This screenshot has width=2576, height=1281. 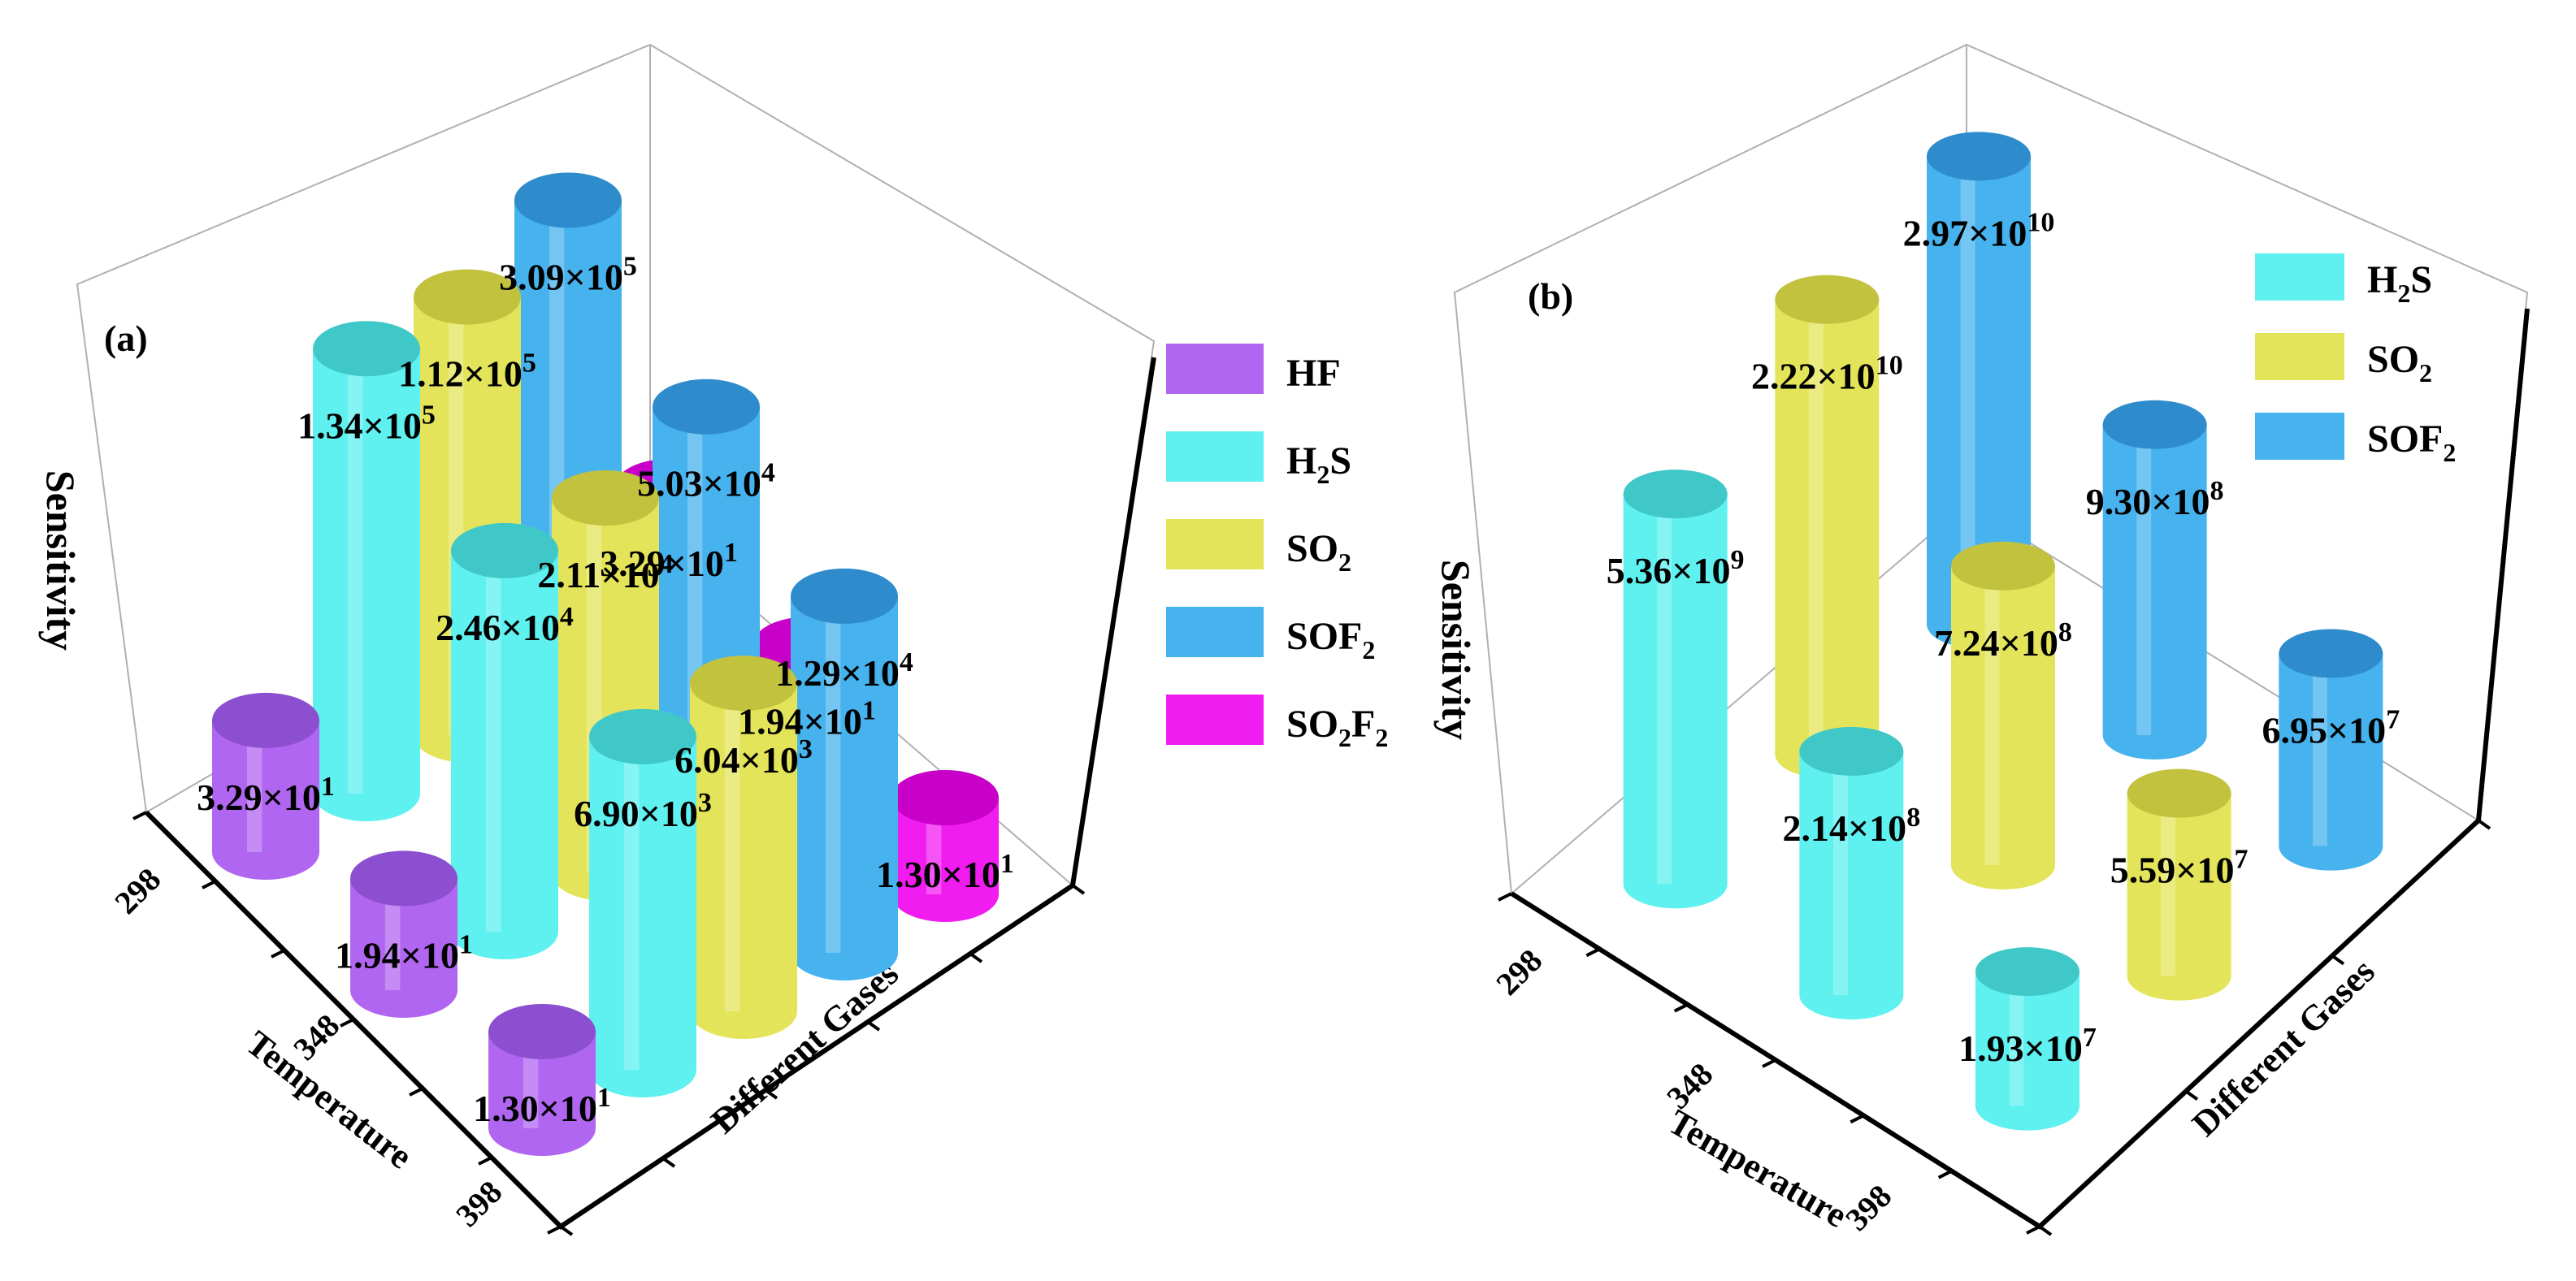 I want to click on panel-a-value-label-hf-398: 1.30×10¹, so click(x=542, y=1106).